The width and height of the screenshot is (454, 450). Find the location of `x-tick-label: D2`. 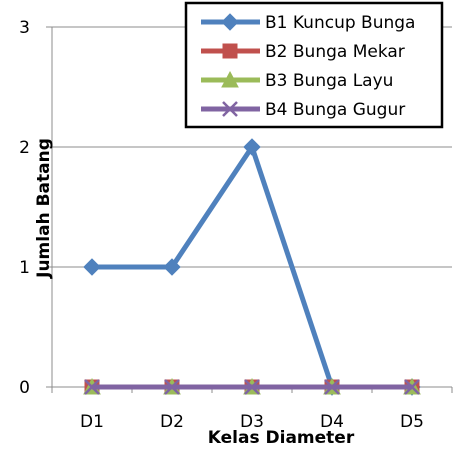

x-tick-label: D2 is located at coordinates (172, 422).